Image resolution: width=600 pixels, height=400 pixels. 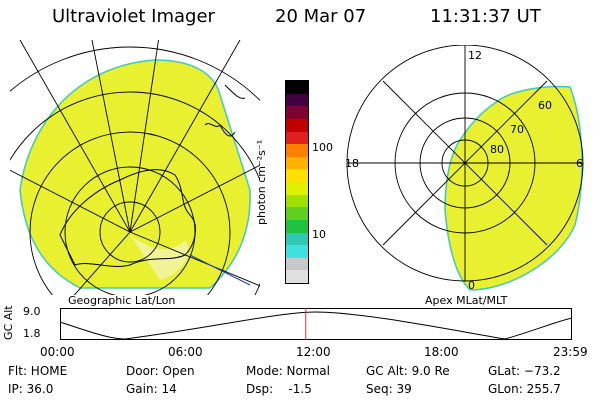 What do you see at coordinates (408, 371) in the screenshot?
I see `gcalt-status: GC Alt: 9.0 Re` at bounding box center [408, 371].